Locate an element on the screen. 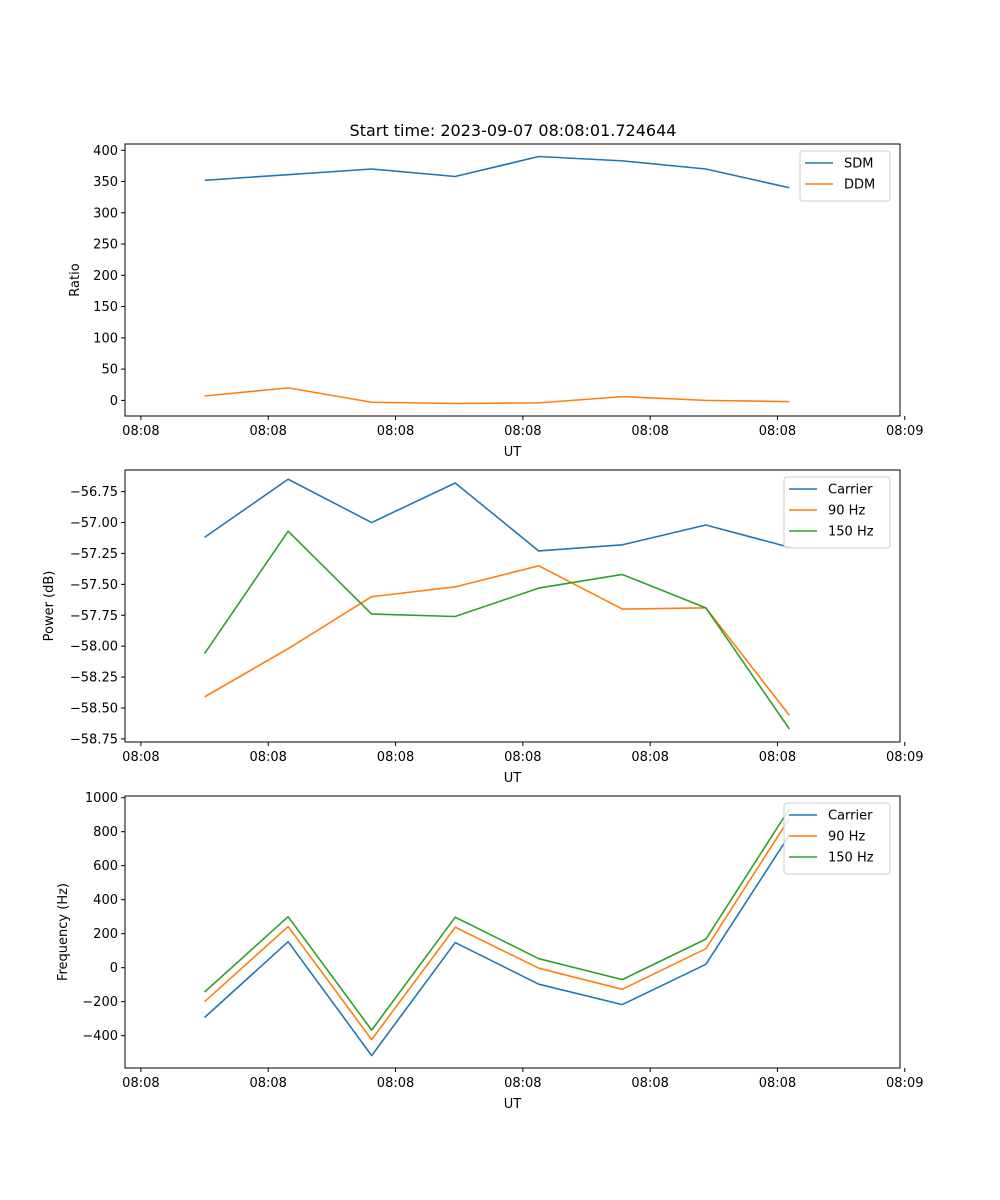  legend: SDM DDM is located at coordinates (845, 176).